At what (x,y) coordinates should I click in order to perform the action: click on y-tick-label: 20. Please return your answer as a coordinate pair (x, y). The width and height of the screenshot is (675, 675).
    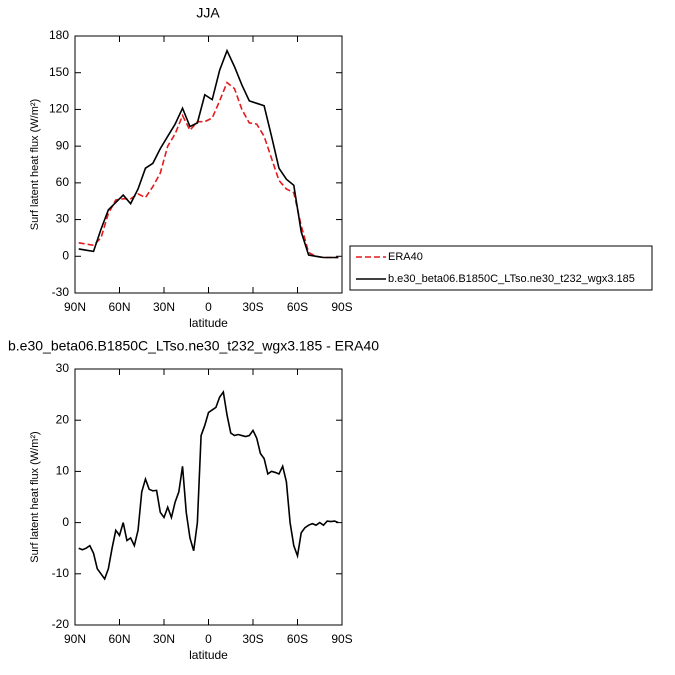
    Looking at the image, I should click on (63, 419).